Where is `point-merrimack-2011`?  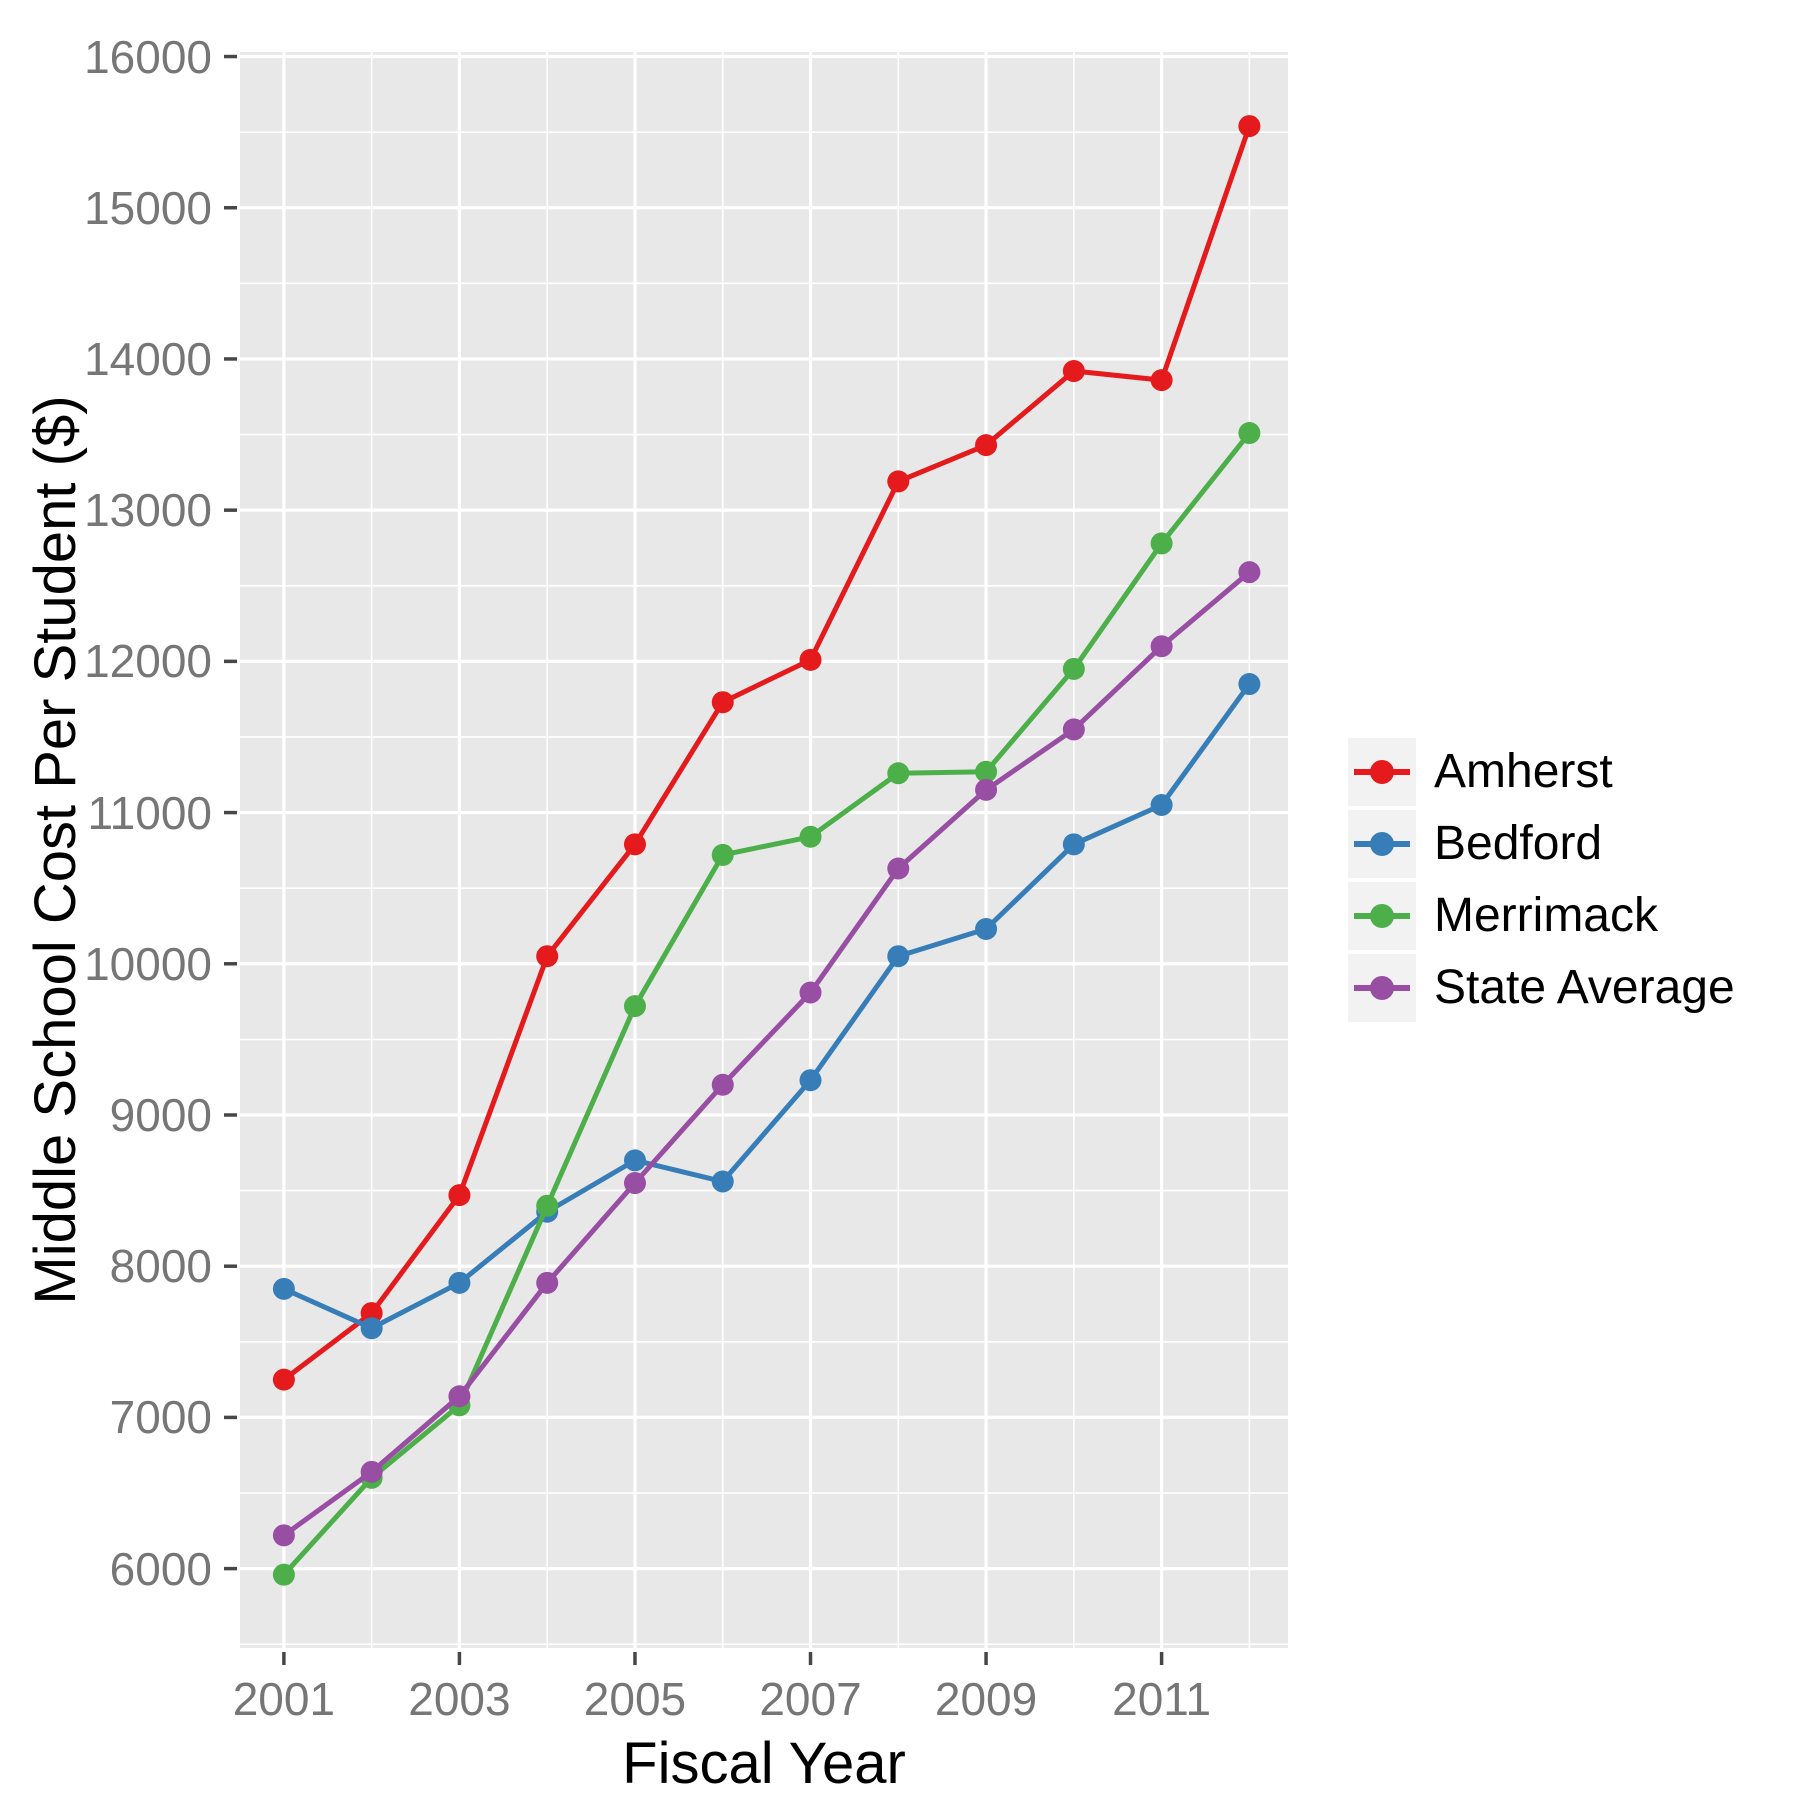 point-merrimack-2011 is located at coordinates (1161, 543).